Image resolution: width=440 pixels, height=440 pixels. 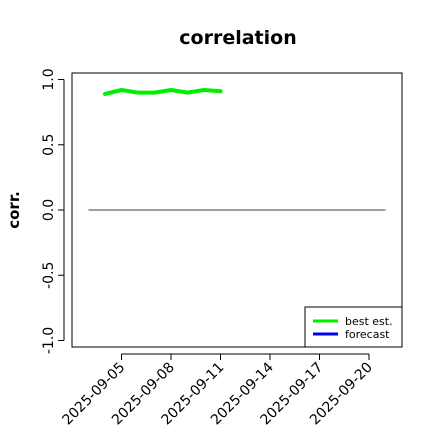 What do you see at coordinates (49, 79) in the screenshot?
I see `y-tick-label: 1.0` at bounding box center [49, 79].